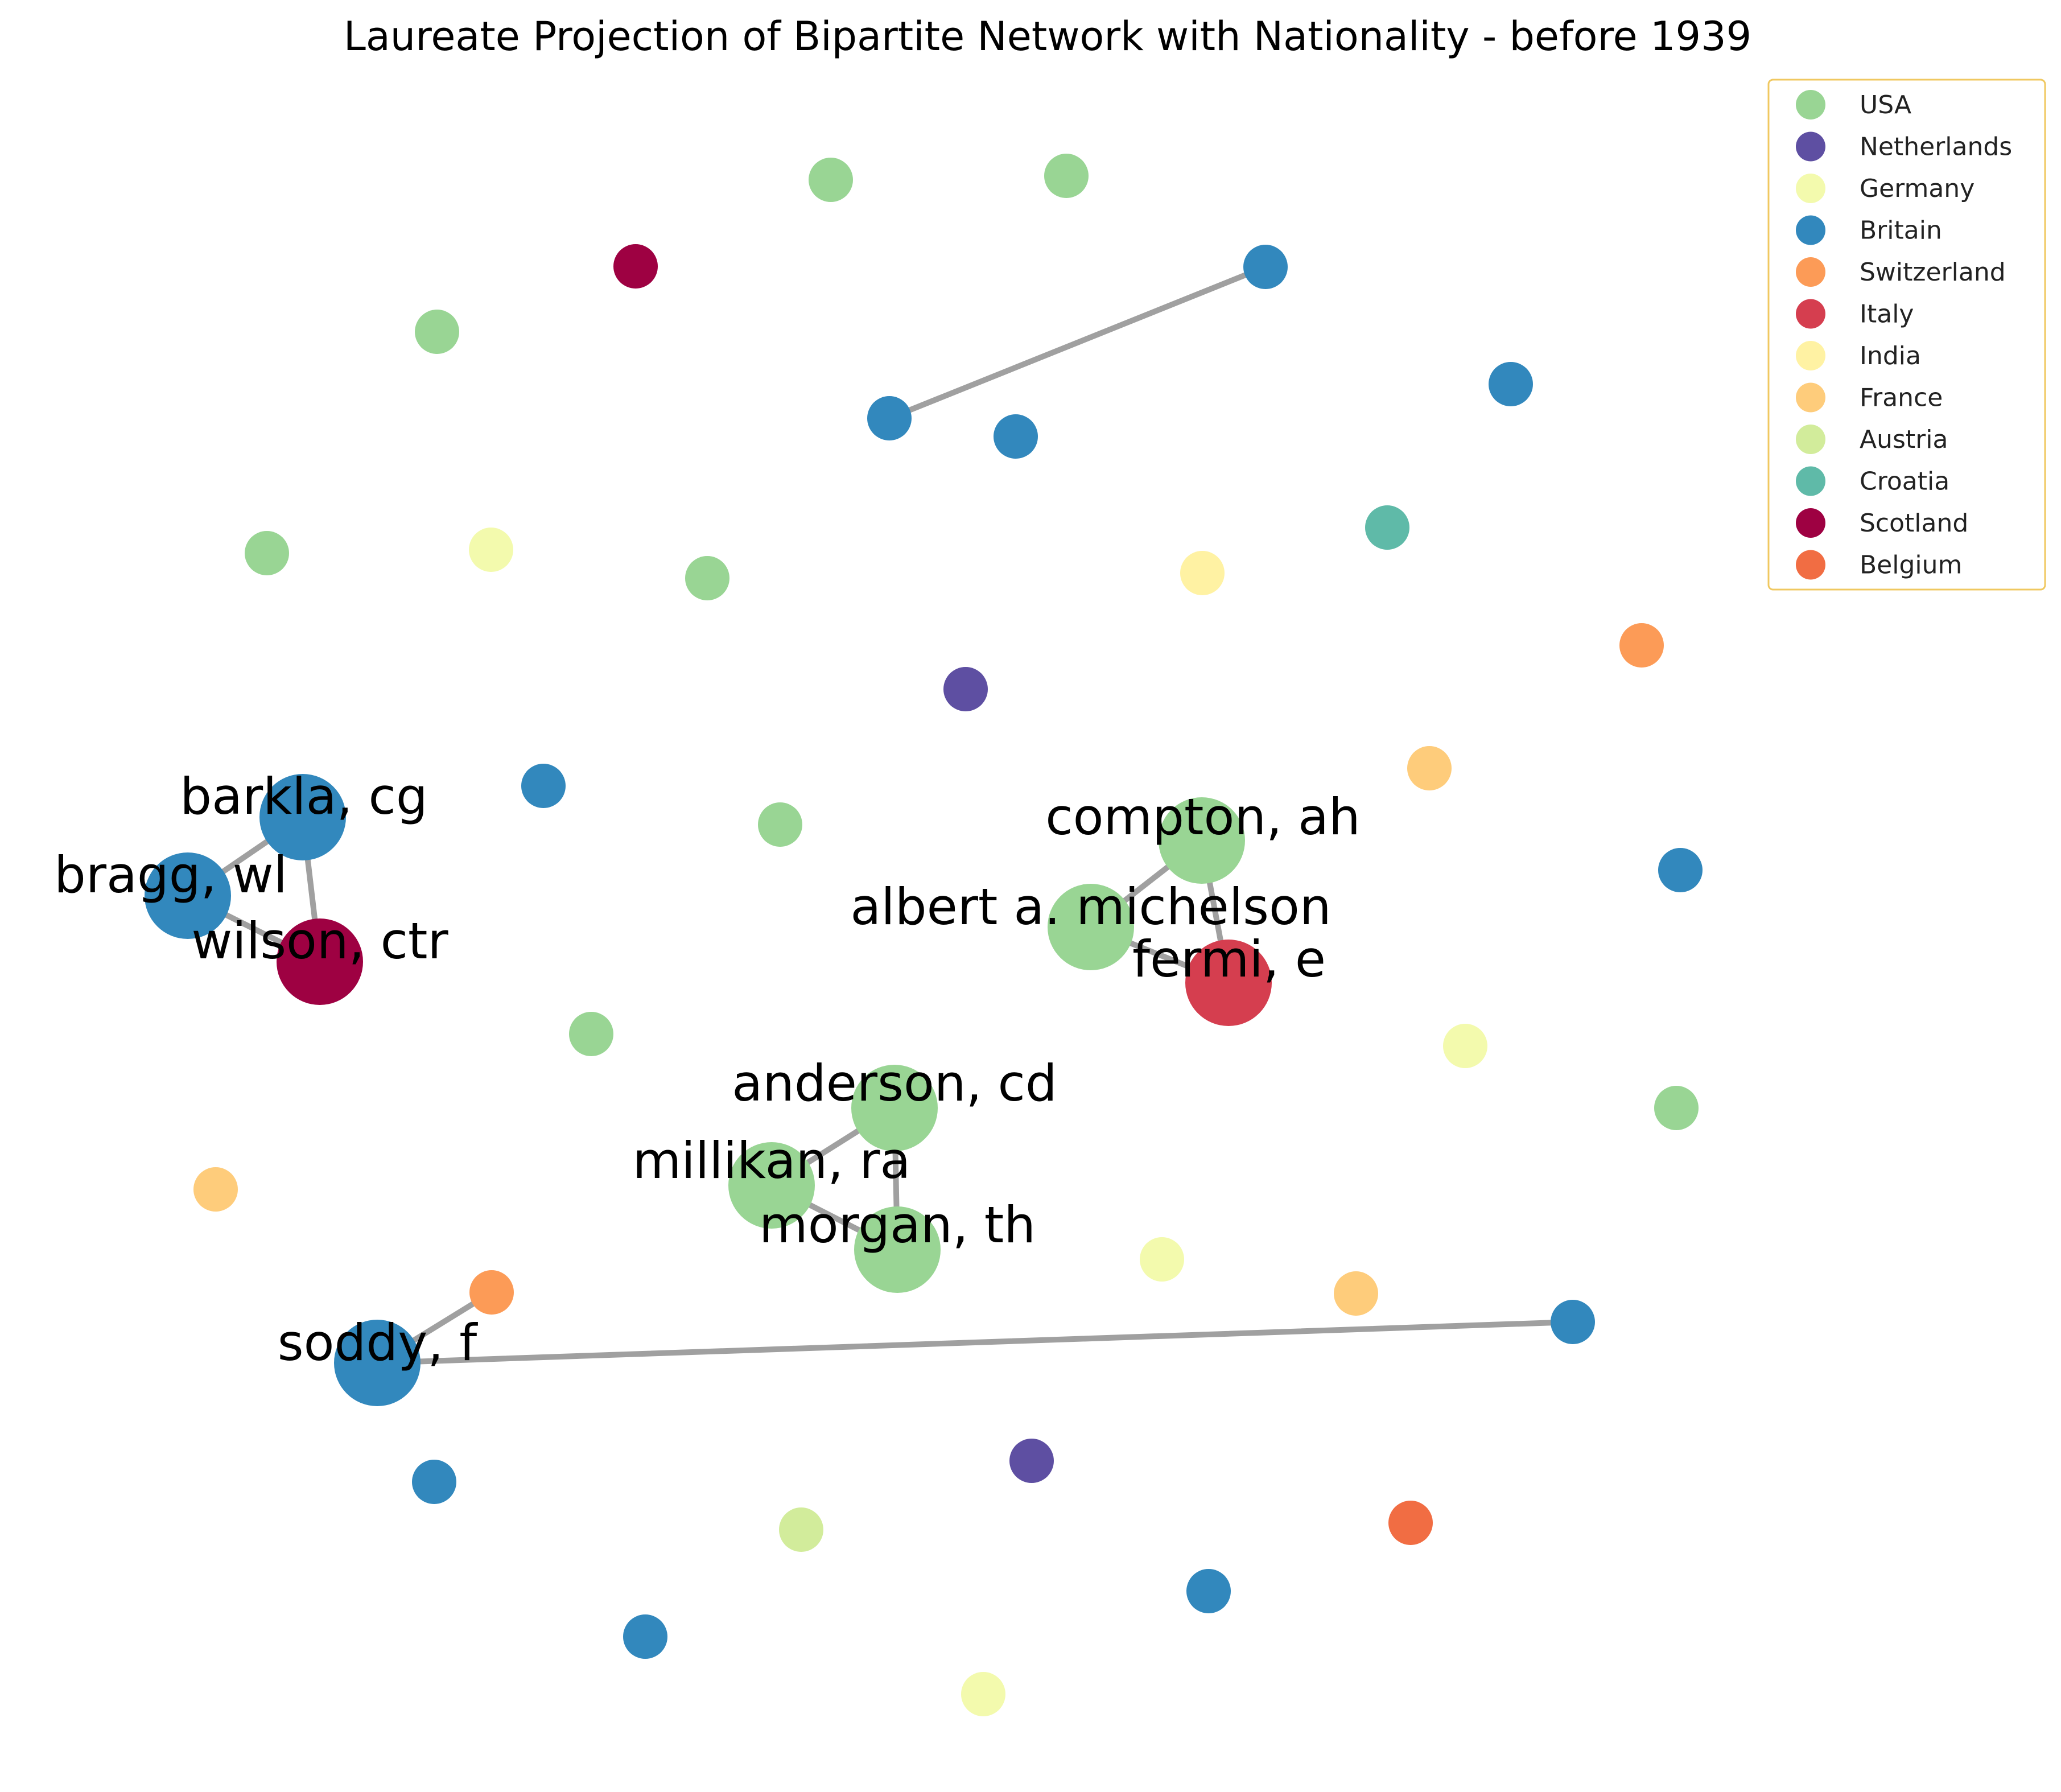  I want to click on node-n31, so click(1410, 1523).